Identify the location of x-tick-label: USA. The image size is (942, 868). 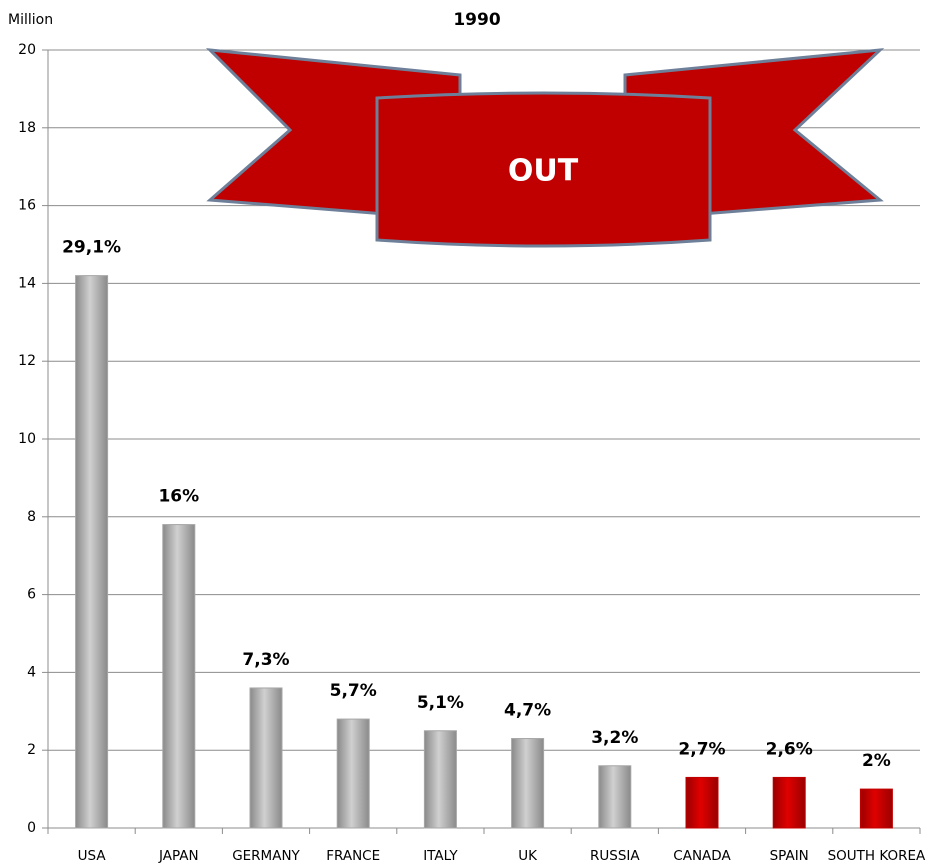
(92, 856).